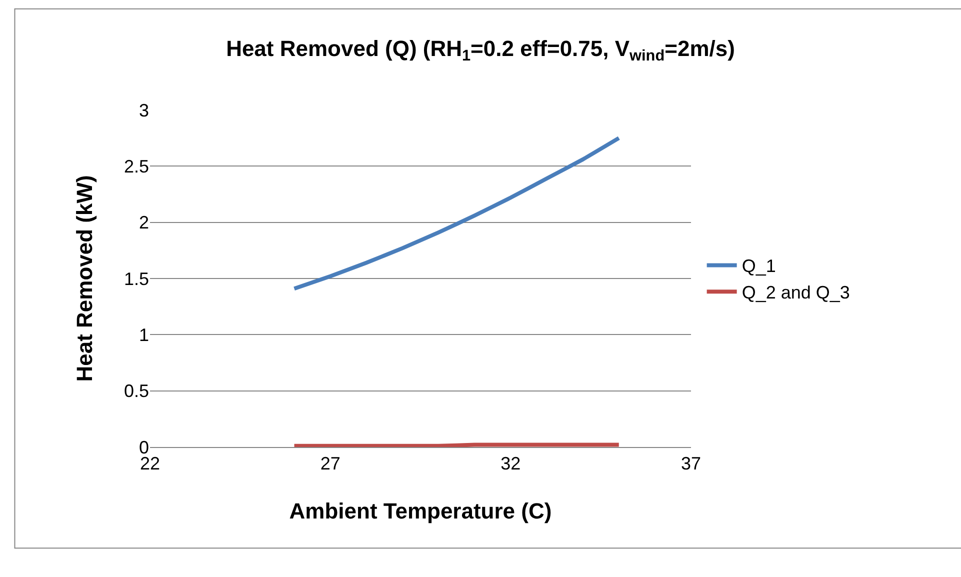  Describe the element at coordinates (84, 278) in the screenshot. I see `y-axis-title: Heat Removed (kW)` at that location.